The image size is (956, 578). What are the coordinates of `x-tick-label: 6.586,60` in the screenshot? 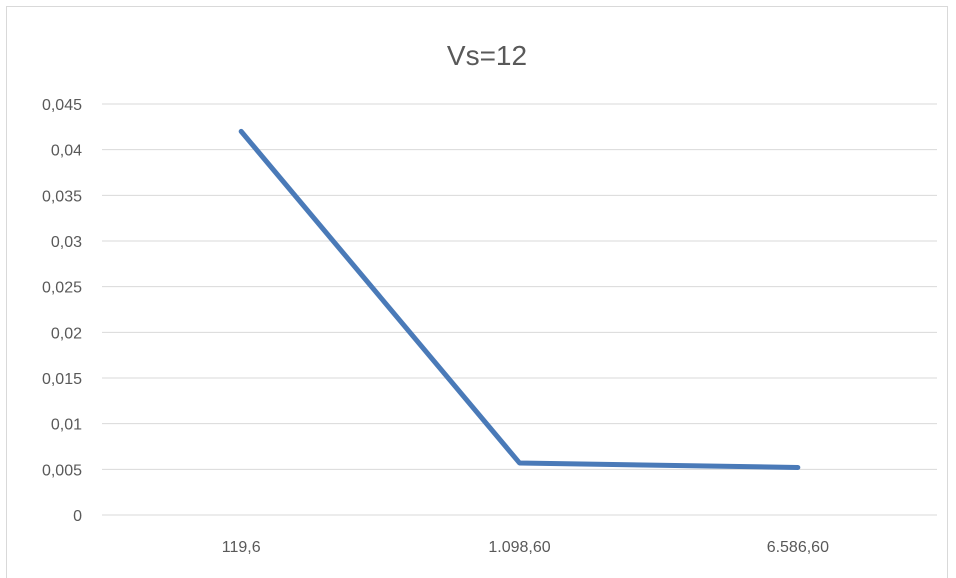 It's located at (798, 547).